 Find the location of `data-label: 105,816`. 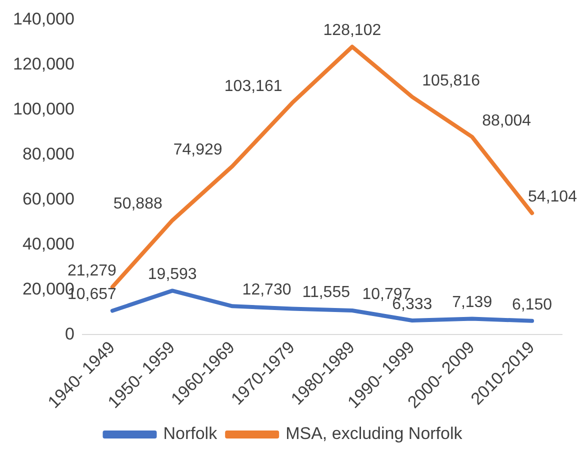

data-label: 105,816 is located at coordinates (451, 81).